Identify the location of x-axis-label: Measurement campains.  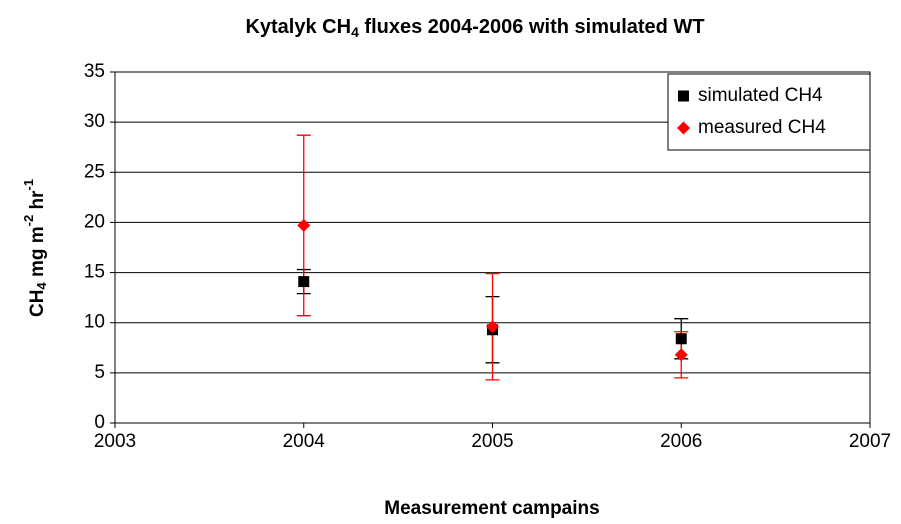
(491, 508).